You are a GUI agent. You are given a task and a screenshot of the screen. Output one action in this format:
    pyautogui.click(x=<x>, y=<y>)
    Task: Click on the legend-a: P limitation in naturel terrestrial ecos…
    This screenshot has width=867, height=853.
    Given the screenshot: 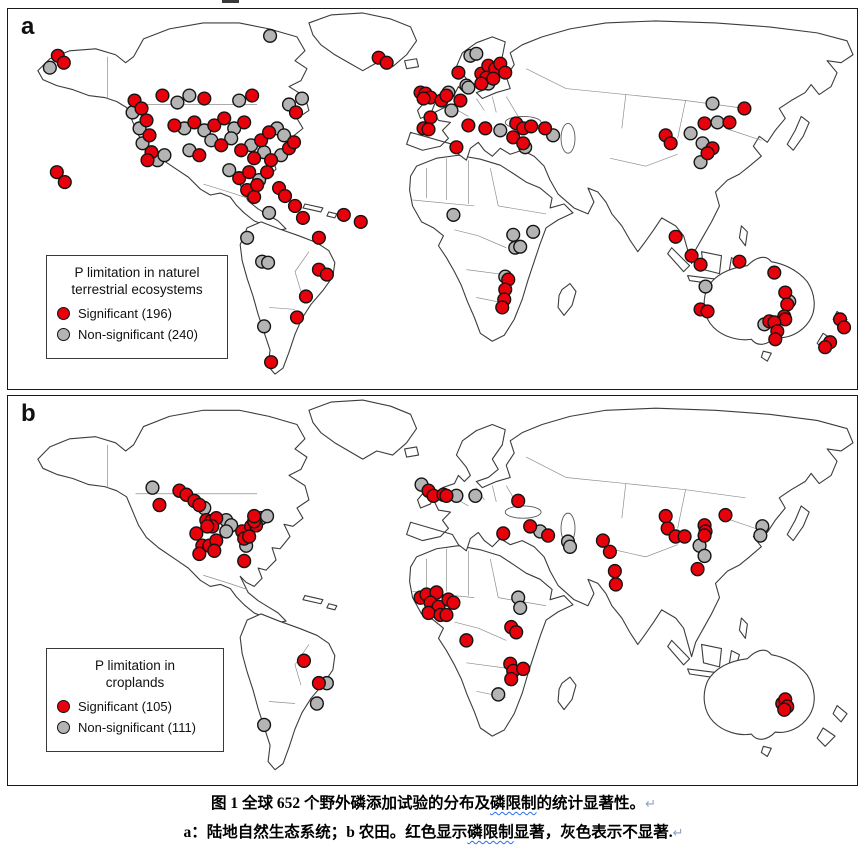 What is the action you would take?
    pyautogui.click(x=137, y=307)
    